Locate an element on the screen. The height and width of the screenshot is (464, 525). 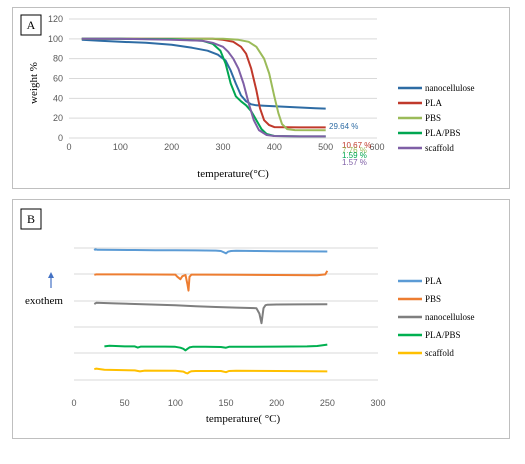
tga-annotation-nanocellulose: 29.64 % is located at coordinates (343, 126).